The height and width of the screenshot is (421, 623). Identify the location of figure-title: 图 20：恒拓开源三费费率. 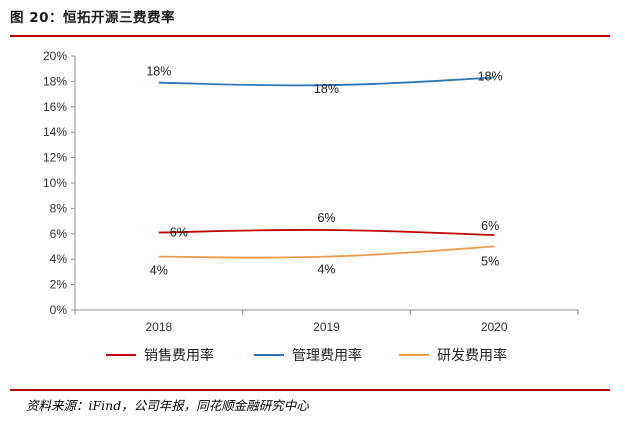
(92, 18).